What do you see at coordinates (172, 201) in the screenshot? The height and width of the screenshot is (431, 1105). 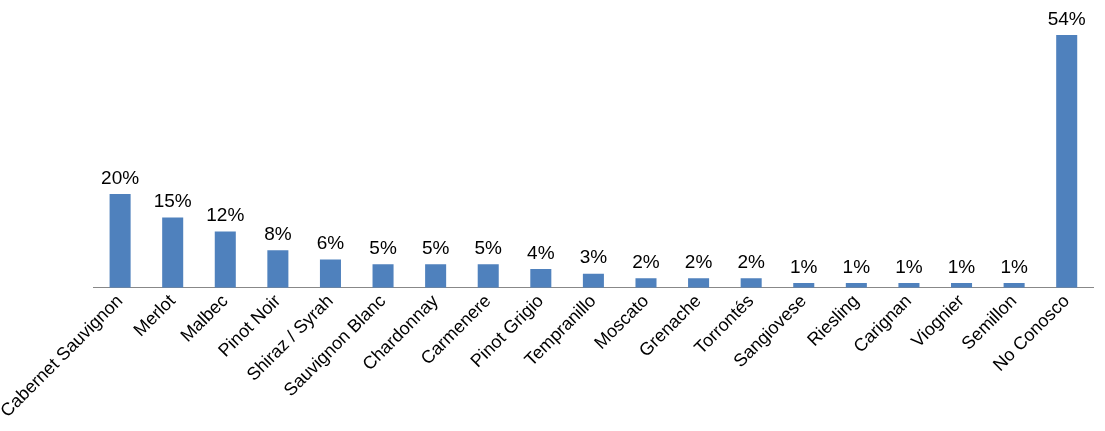 I see `data-label: 15%` at bounding box center [172, 201].